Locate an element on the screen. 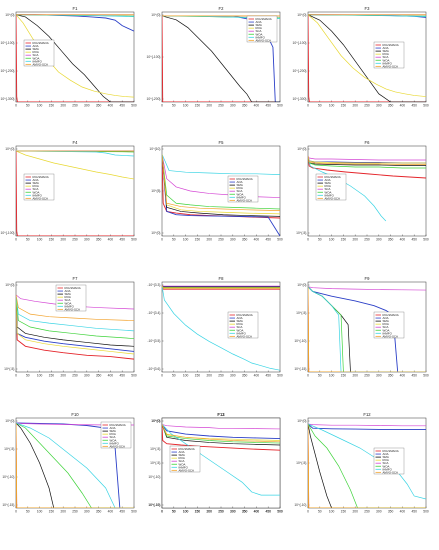  y-tick-label: 10^{-5} is located at coordinates (155, 463).